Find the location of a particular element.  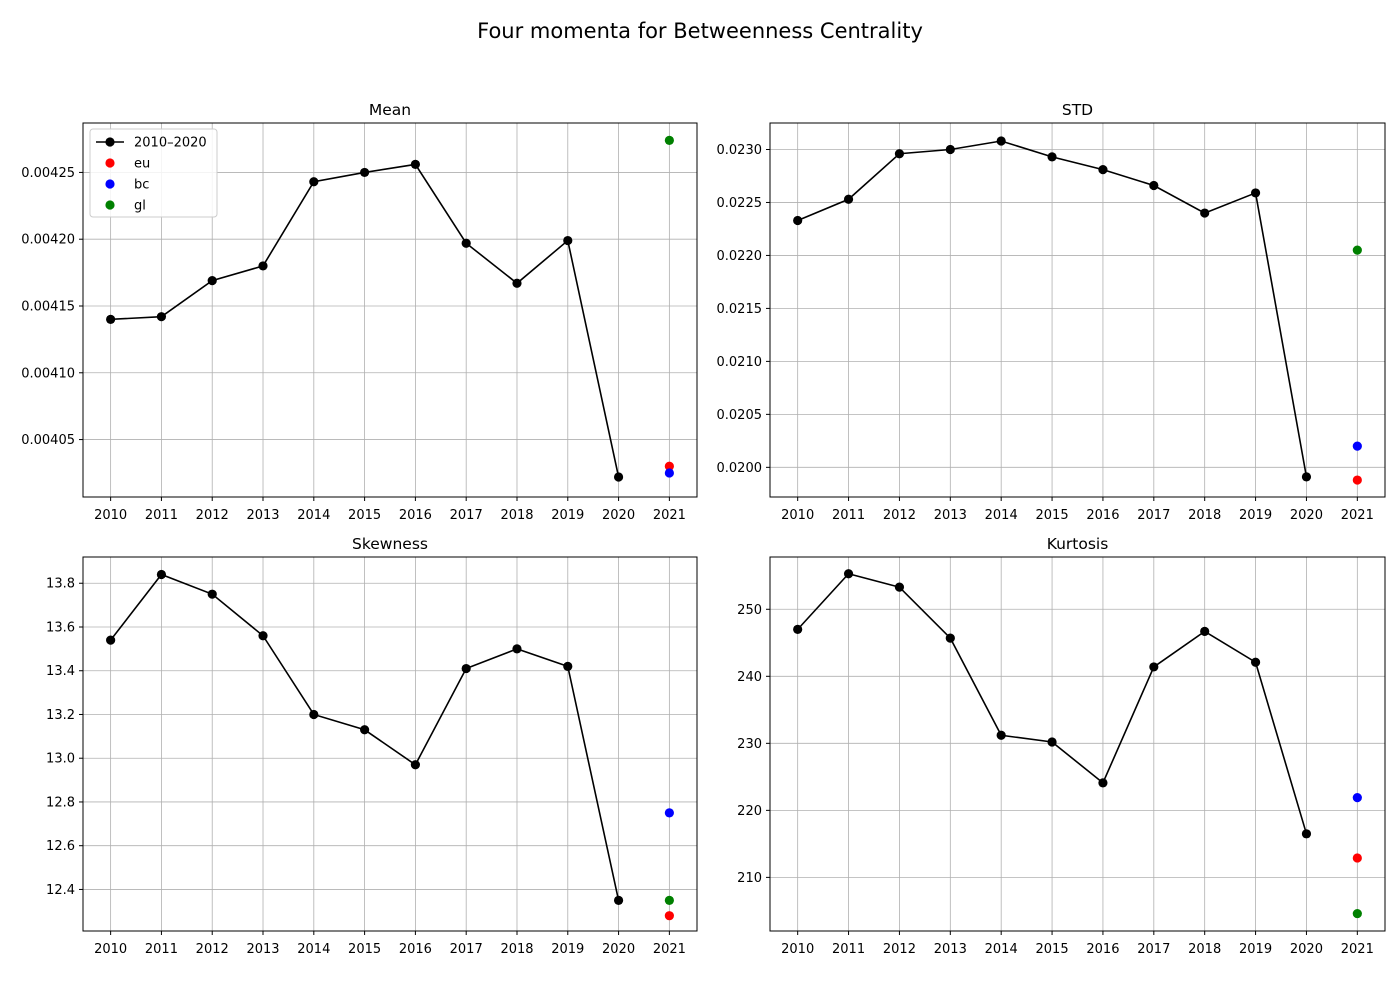

mean-legend-label-gl: gl is located at coordinates (140, 206).